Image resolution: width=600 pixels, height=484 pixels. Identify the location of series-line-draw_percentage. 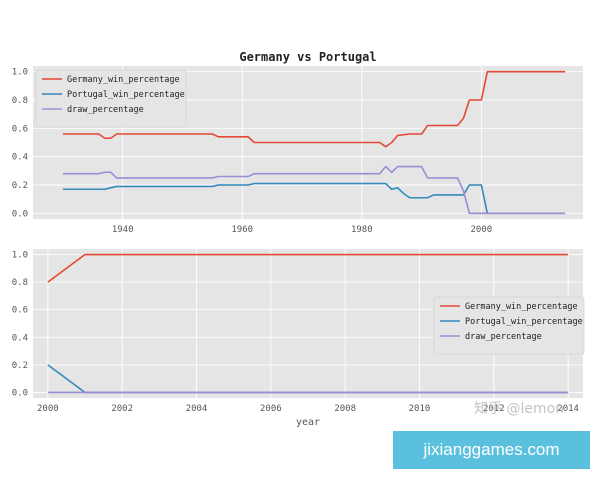
(314, 190).